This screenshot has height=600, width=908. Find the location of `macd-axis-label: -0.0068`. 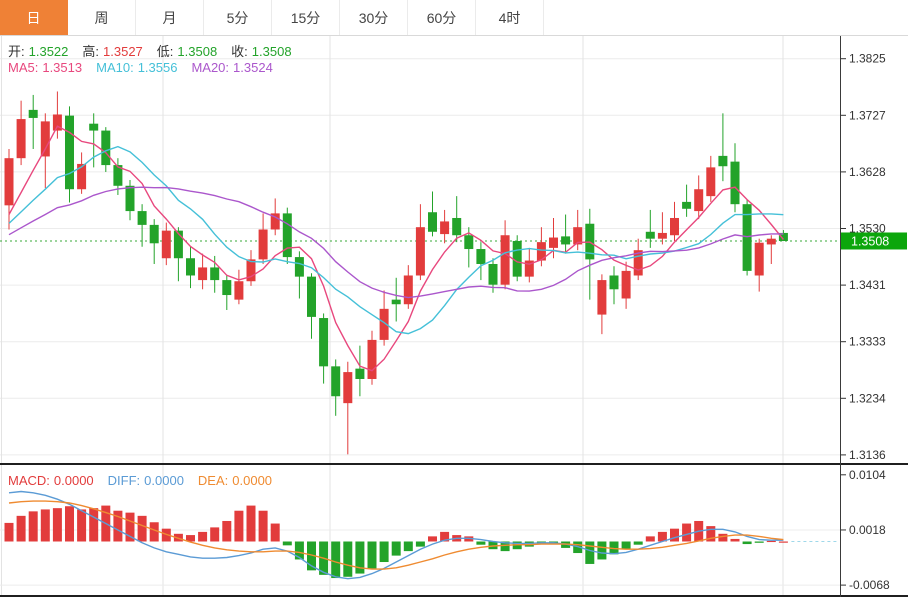

macd-axis-label: -0.0068 is located at coordinates (869, 585).